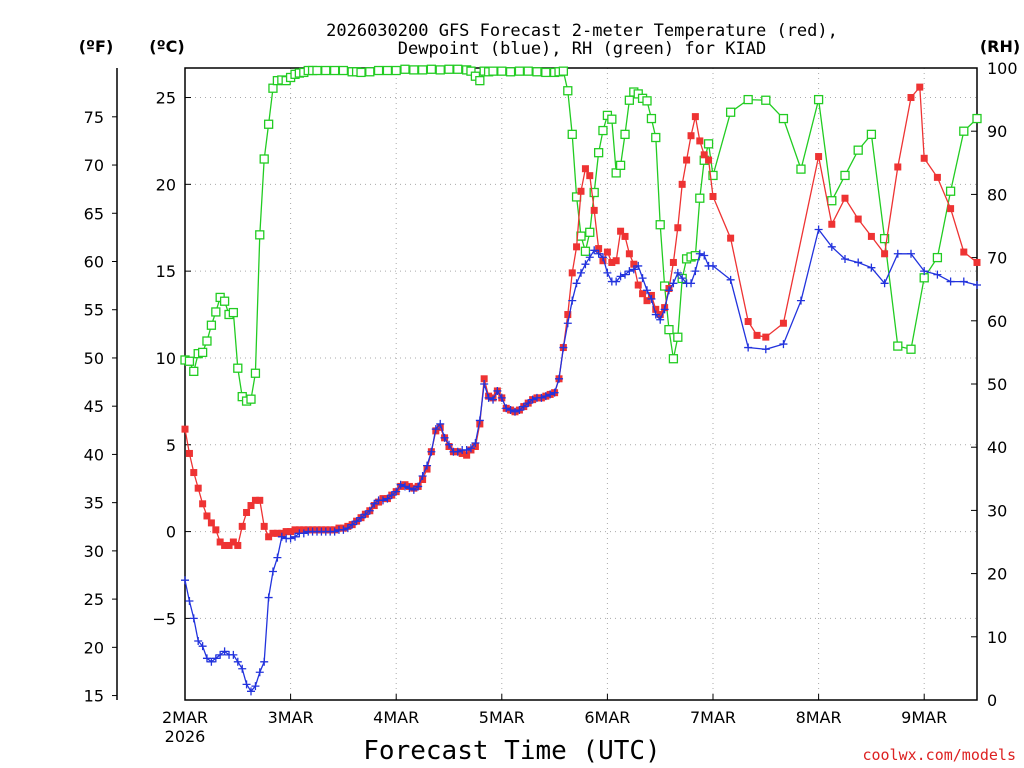  What do you see at coordinates (997, 131) in the screenshot?
I see `rh-tick-label: 90` at bounding box center [997, 131].